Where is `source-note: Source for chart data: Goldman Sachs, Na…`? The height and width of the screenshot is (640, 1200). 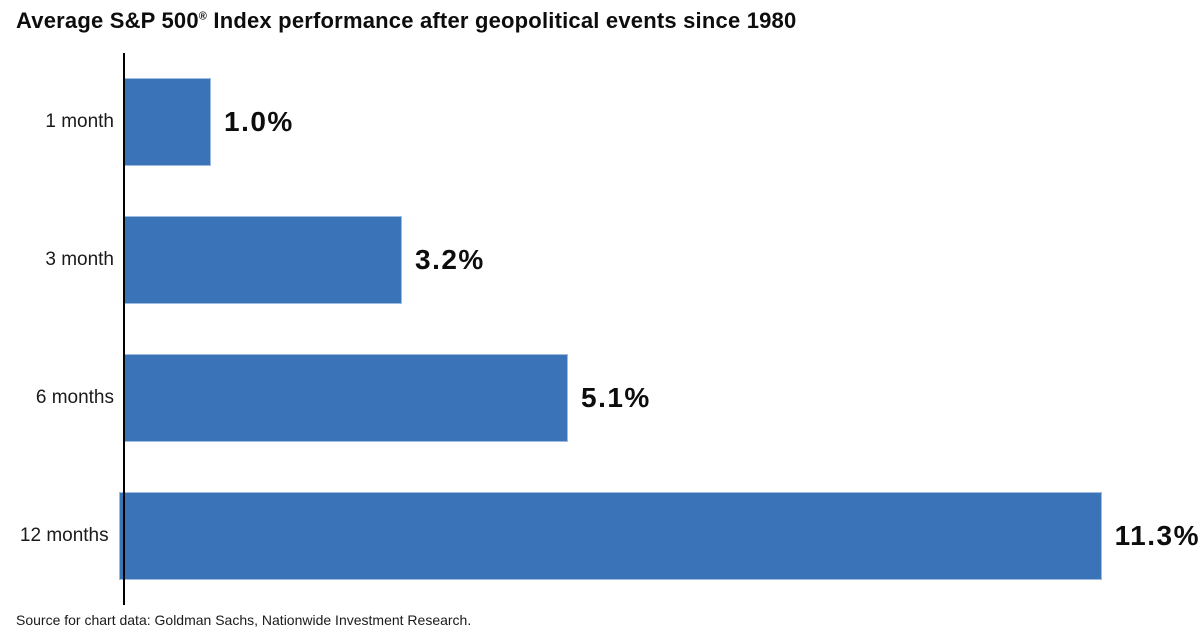
source-note: Source for chart data: Goldman Sachs, Na… is located at coordinates (244, 620).